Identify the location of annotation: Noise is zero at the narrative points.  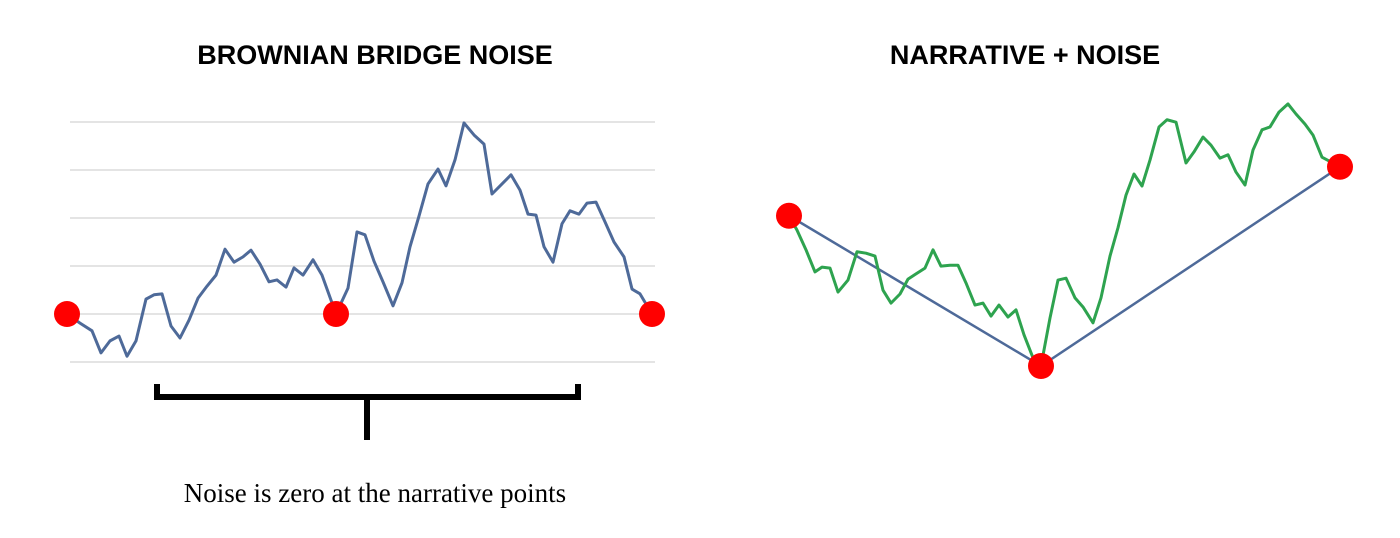
(375, 493).